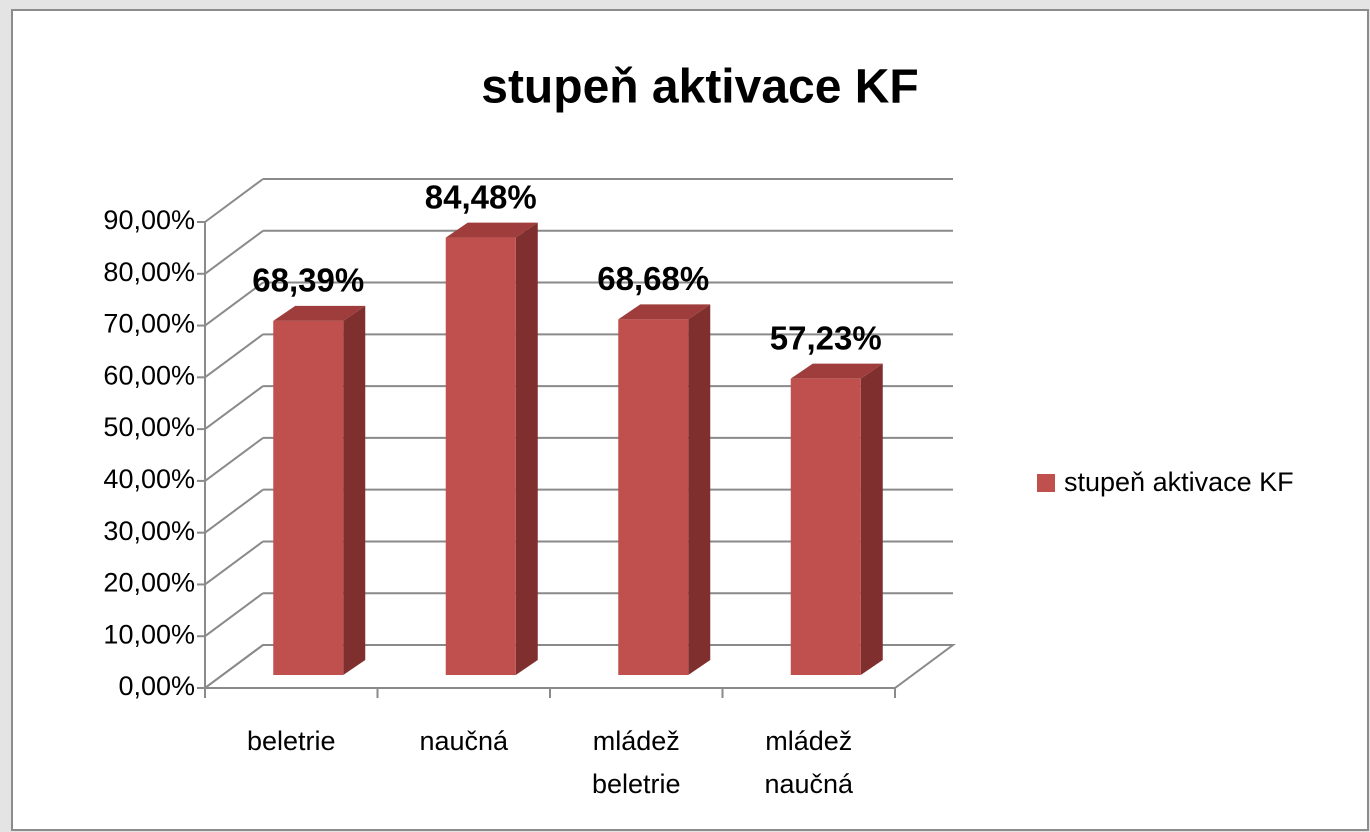 The height and width of the screenshot is (832, 1370). What do you see at coordinates (464, 741) in the screenshot?
I see `x-tick-label: naučná` at bounding box center [464, 741].